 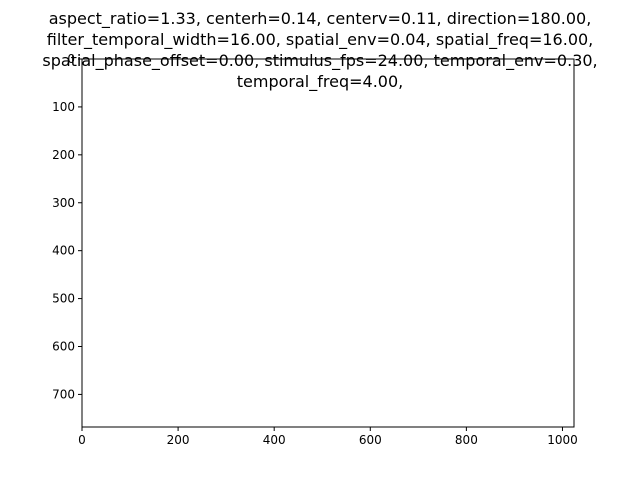 What do you see at coordinates (320, 82) in the screenshot?
I see `title-line-4: temporal_freq=4.00,` at bounding box center [320, 82].